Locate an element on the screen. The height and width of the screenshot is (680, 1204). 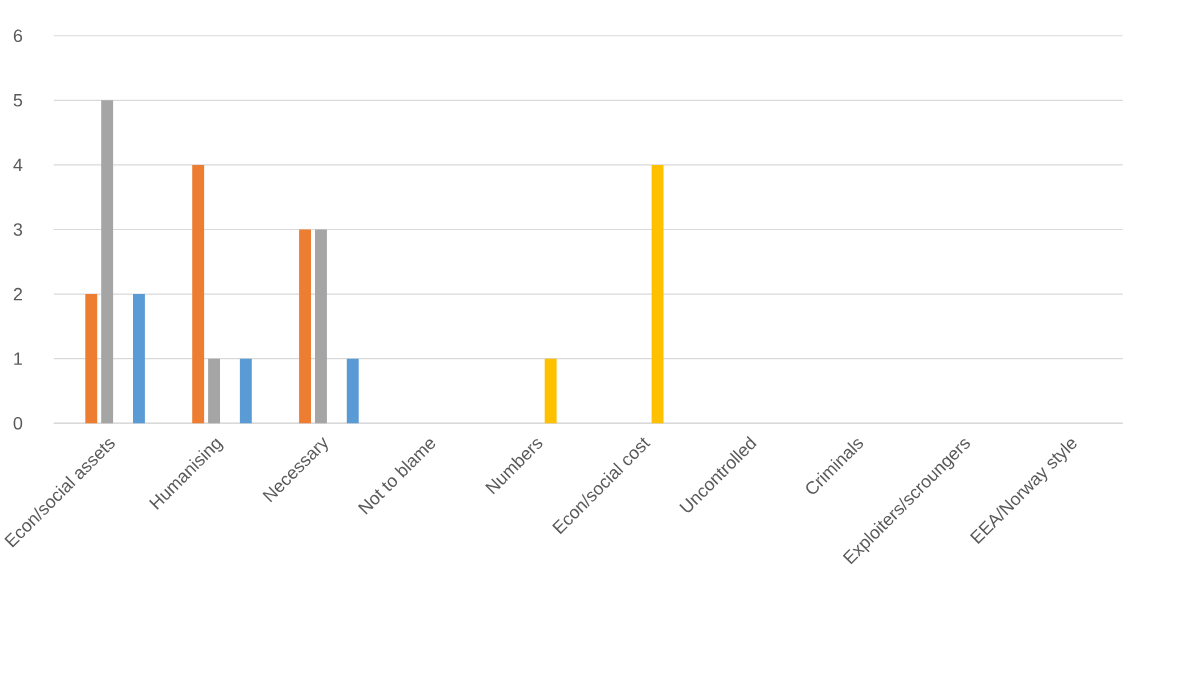
y-tick-label: 2 is located at coordinates (17, 294).